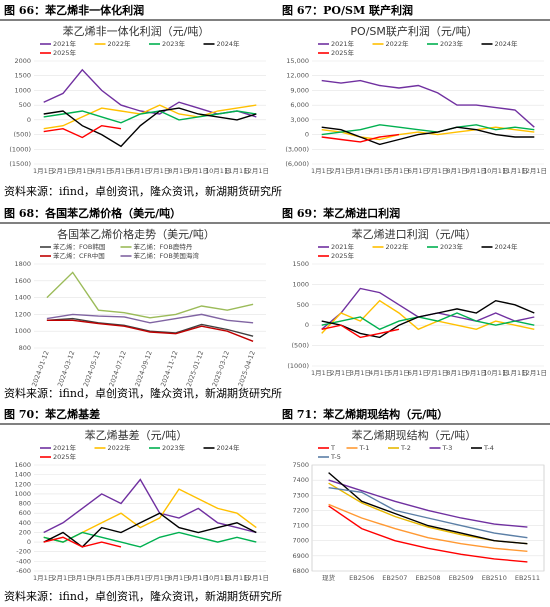  Describe the element at coordinates (22, 465) in the screenshot. I see `y-tick-label: 1600` at that location.